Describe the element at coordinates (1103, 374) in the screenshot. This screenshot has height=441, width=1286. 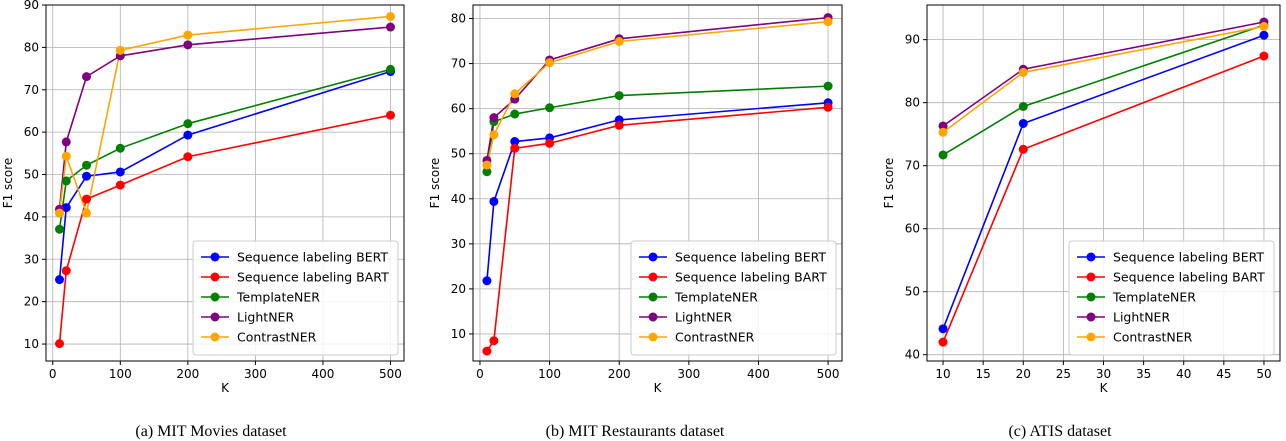
I see `x-tick-label: 30` at that location.